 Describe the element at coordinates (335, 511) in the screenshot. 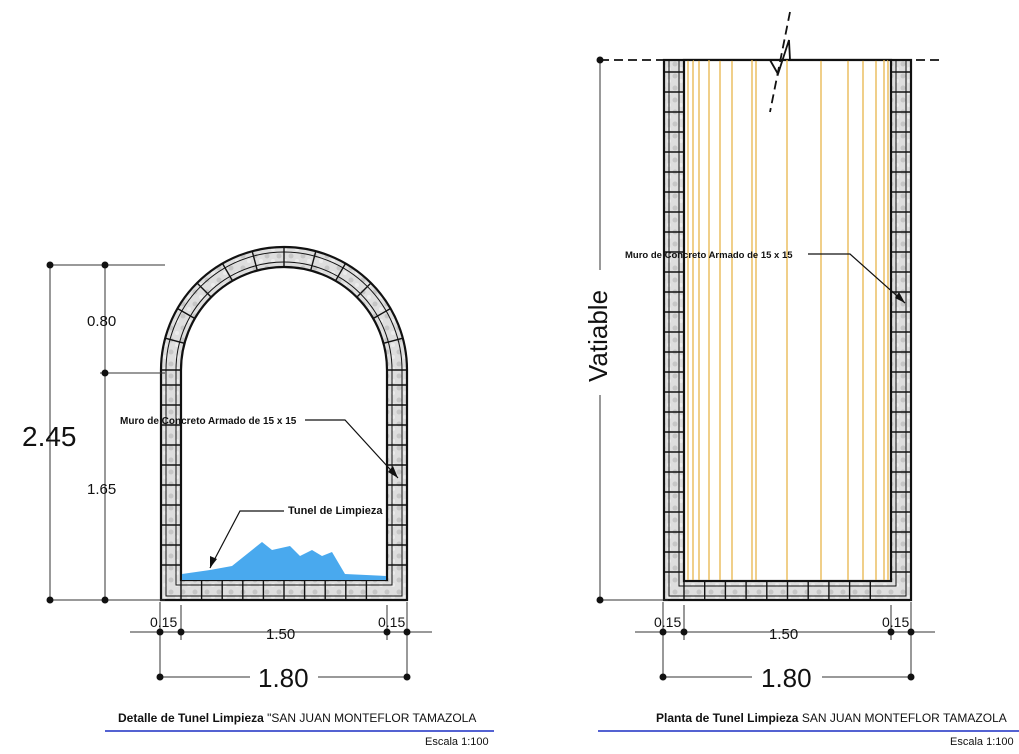

I see `tunnel-label: Tunel de Limpieza` at that location.